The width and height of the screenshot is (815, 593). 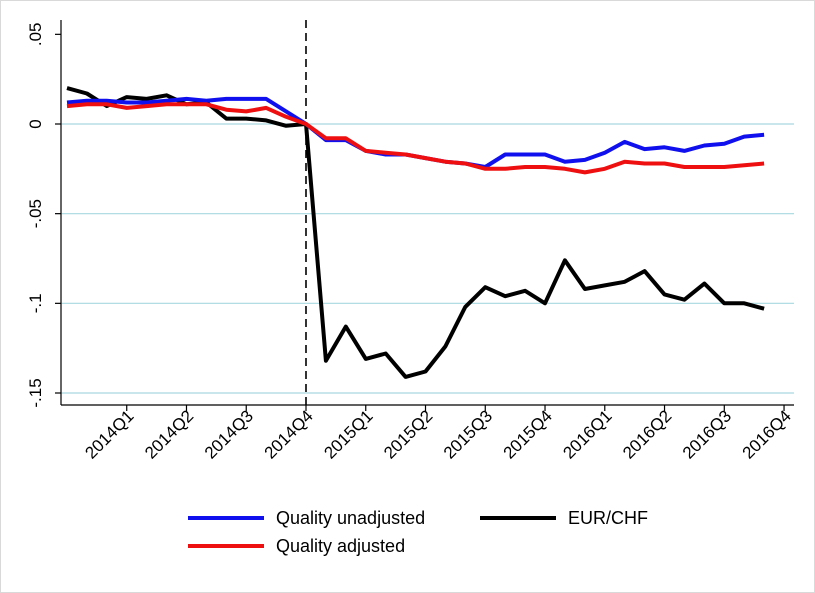 What do you see at coordinates (229, 434) in the screenshot?
I see `x-tick-label: 2014Q3` at bounding box center [229, 434].